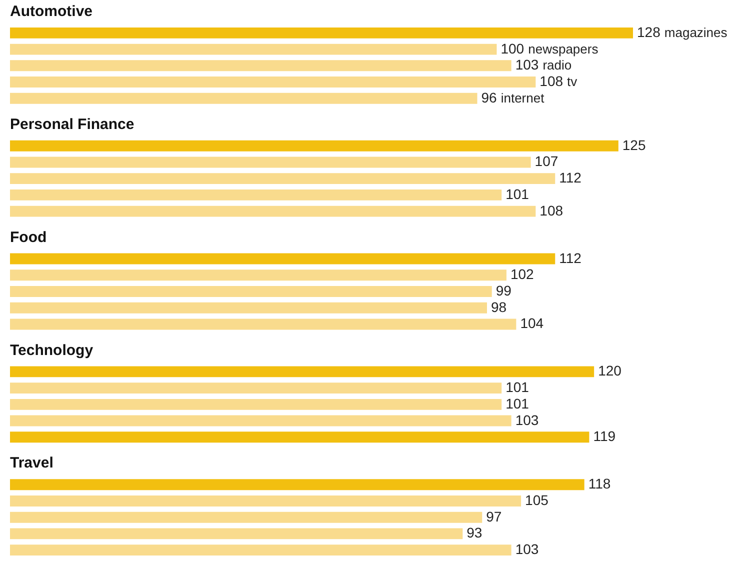 This screenshot has width=748, height=564. Describe the element at coordinates (532, 323) in the screenshot. I see `data-label: 104` at that location.